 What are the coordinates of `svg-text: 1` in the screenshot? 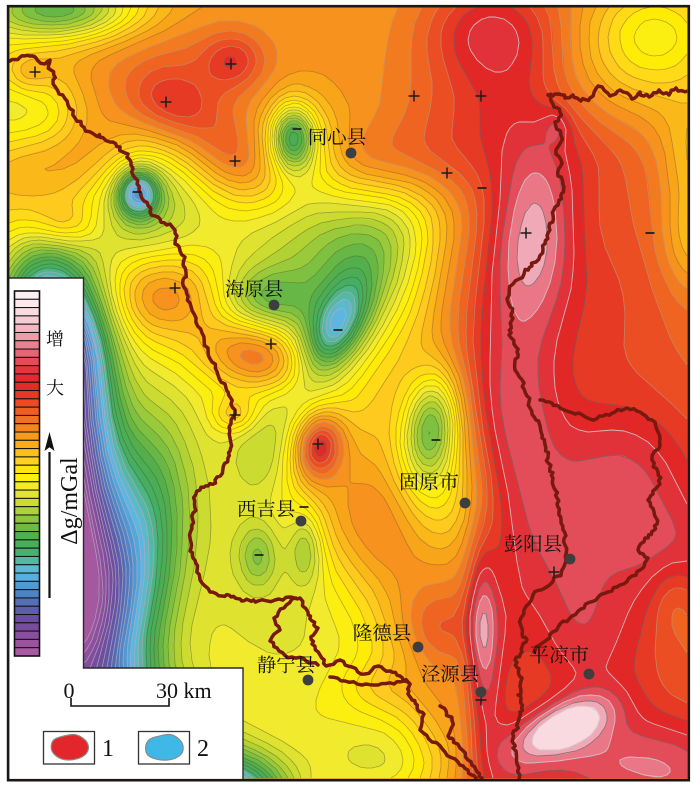 It's located at (108, 749).